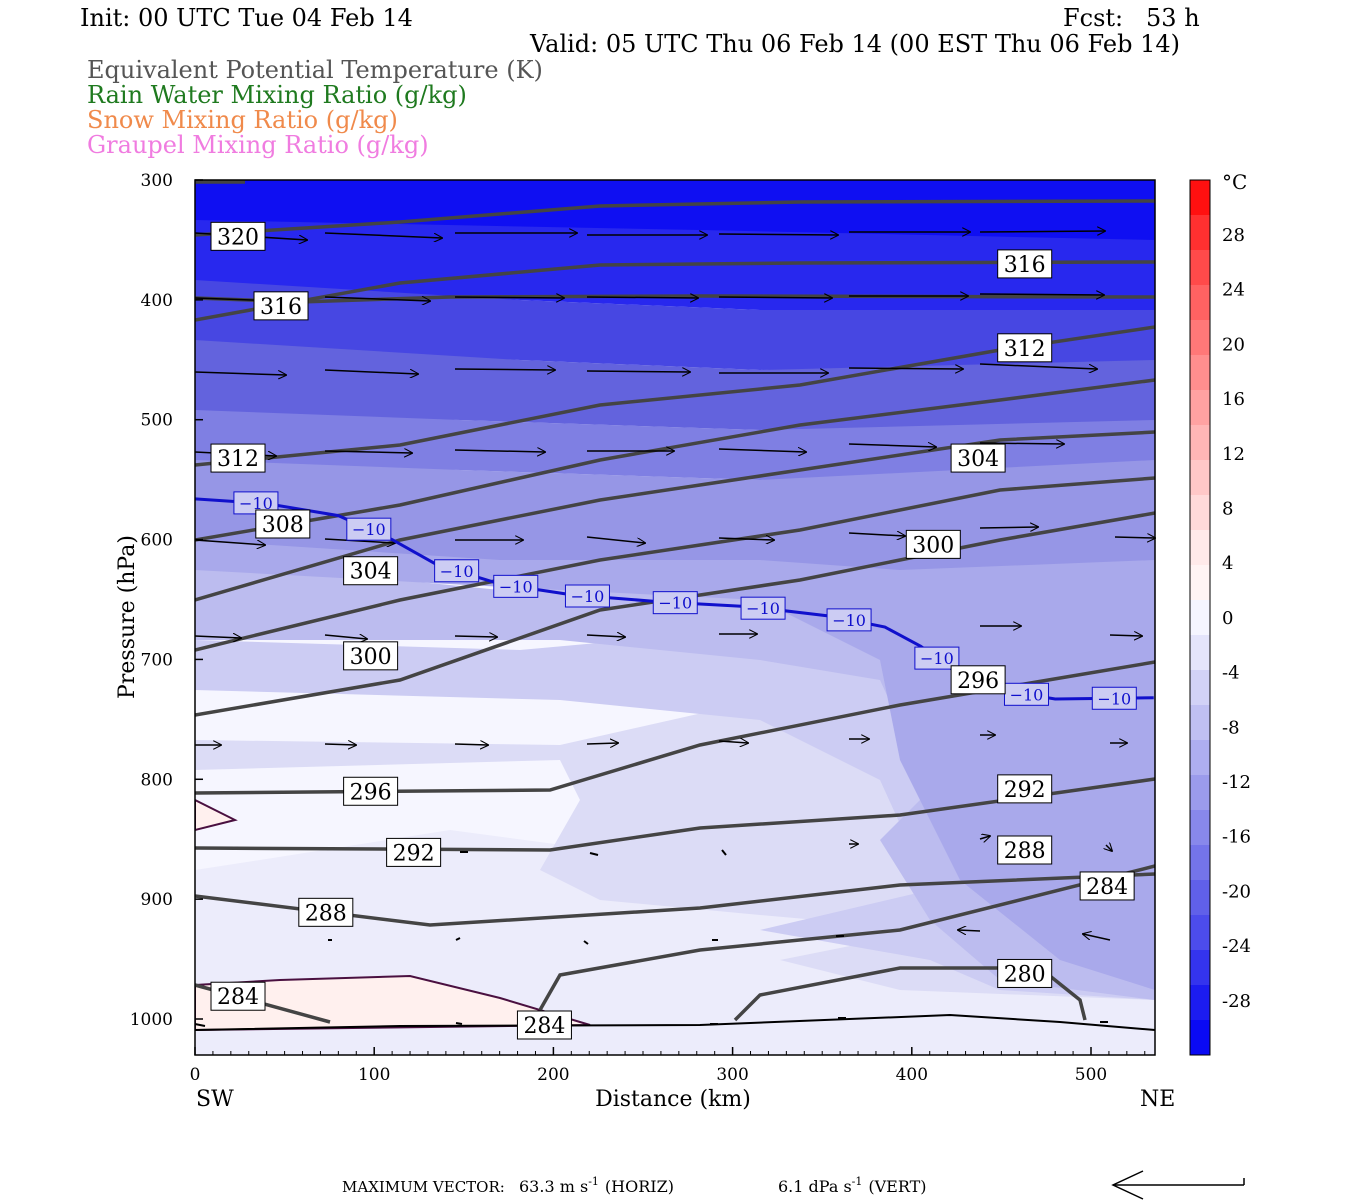  I want to click on colorbar-tick-label: 4, so click(1227, 563).